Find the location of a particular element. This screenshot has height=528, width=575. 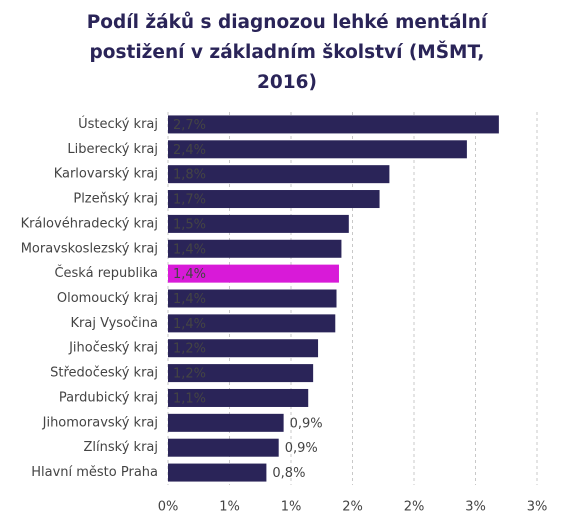

x-tick-label: 0% is located at coordinates (168, 507).